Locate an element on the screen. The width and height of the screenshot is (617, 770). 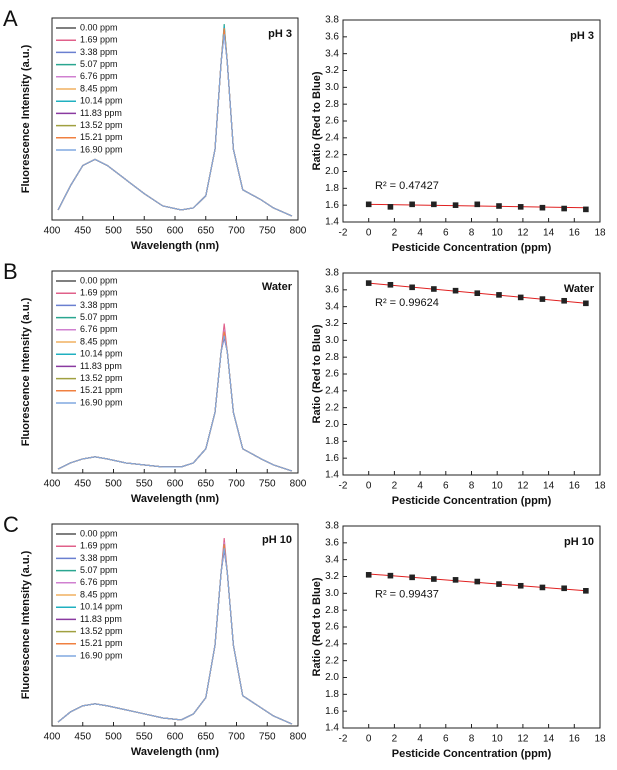
panel-label: A is located at coordinates (10, 18).